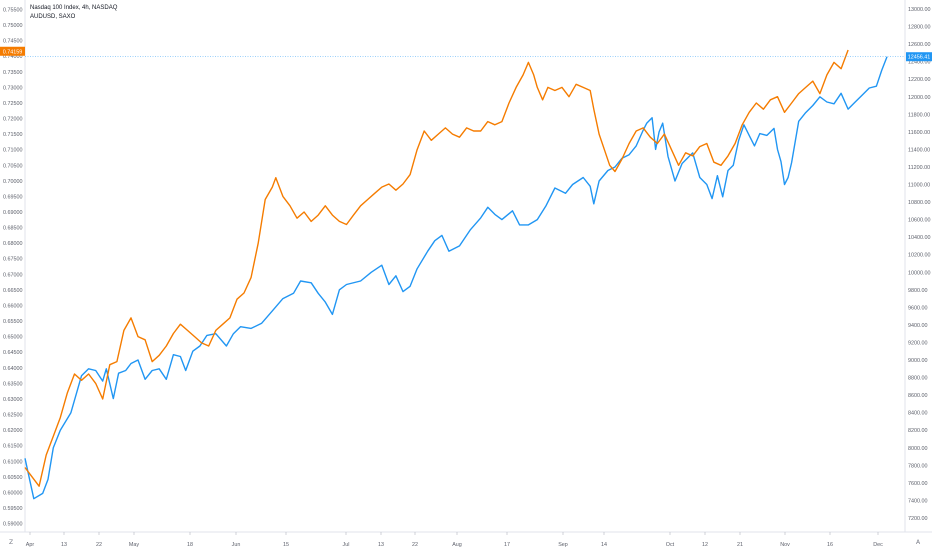 The width and height of the screenshot is (932, 550). I want to click on left-tick-label: 0.62500, so click(13, 416).